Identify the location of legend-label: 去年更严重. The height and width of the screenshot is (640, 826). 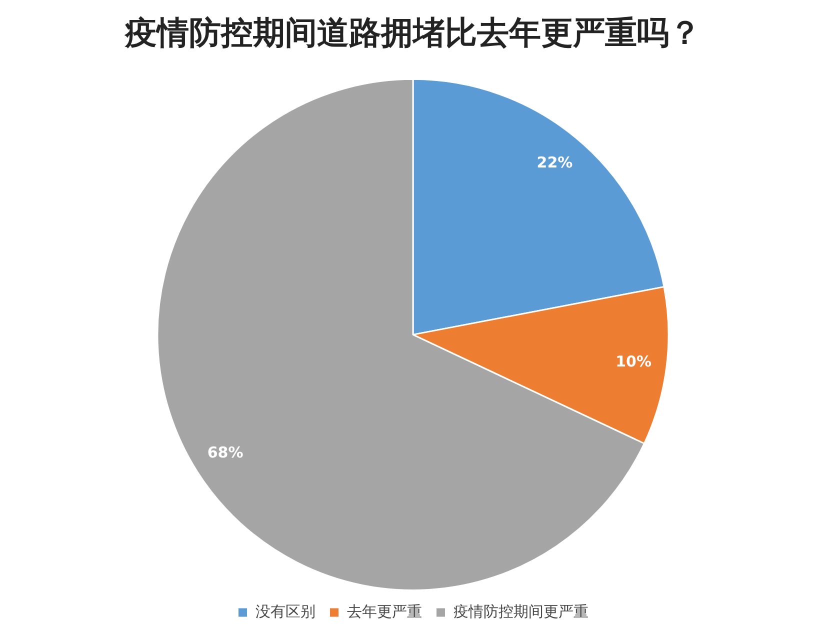
(384, 611).